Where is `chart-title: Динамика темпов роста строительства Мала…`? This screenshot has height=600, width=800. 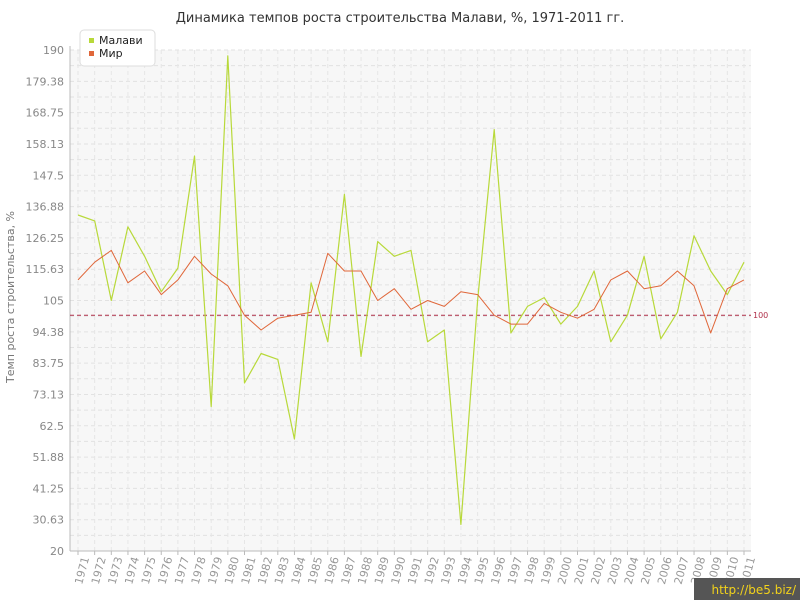
chart-title: Динамика темпов роста строительства Мала… is located at coordinates (400, 18).